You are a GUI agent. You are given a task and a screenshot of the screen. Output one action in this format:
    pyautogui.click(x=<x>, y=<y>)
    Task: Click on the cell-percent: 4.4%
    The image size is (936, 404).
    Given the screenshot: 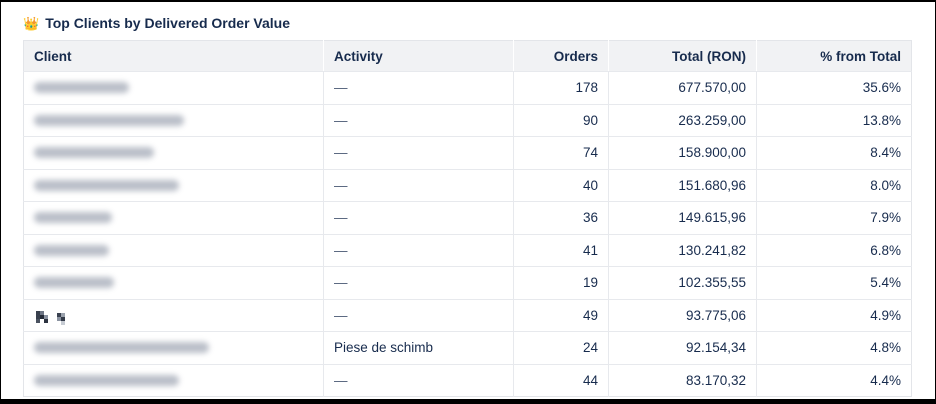 What is the action you would take?
    pyautogui.click(x=834, y=380)
    